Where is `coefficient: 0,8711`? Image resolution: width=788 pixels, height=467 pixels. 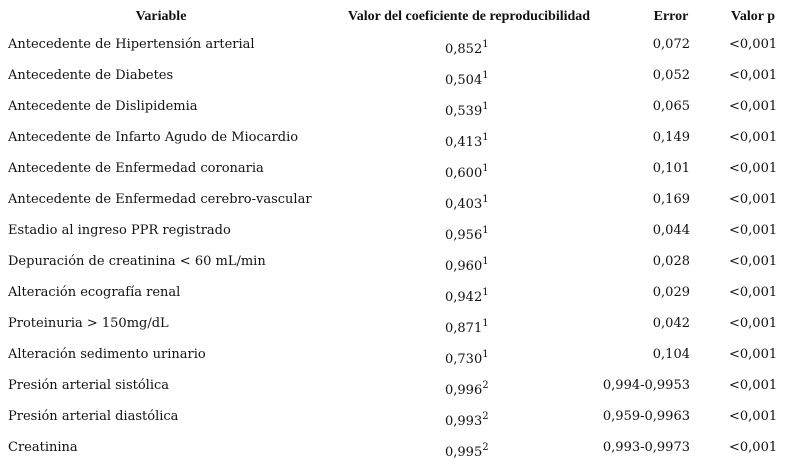 coefficient: 0,8711 is located at coordinates (467, 327).